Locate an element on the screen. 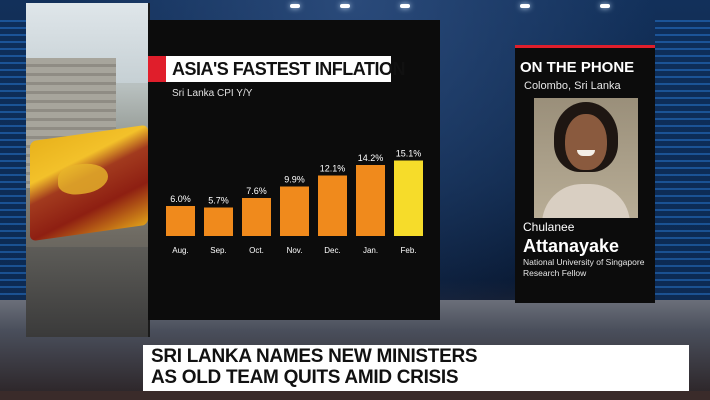  phone-panel-accent-line is located at coordinates (585, 46).